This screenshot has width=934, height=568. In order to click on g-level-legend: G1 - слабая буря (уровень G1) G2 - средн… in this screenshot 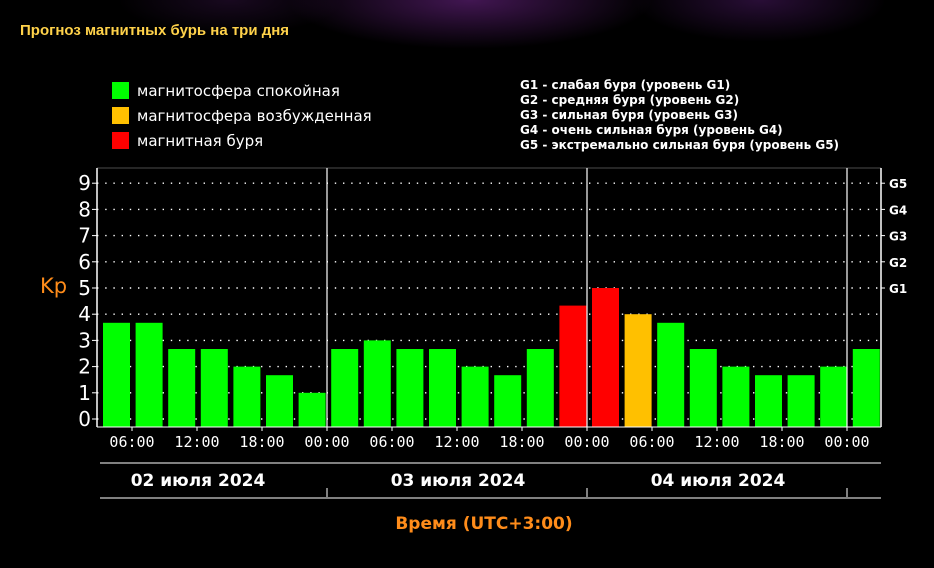, I will do `click(679, 115)`.